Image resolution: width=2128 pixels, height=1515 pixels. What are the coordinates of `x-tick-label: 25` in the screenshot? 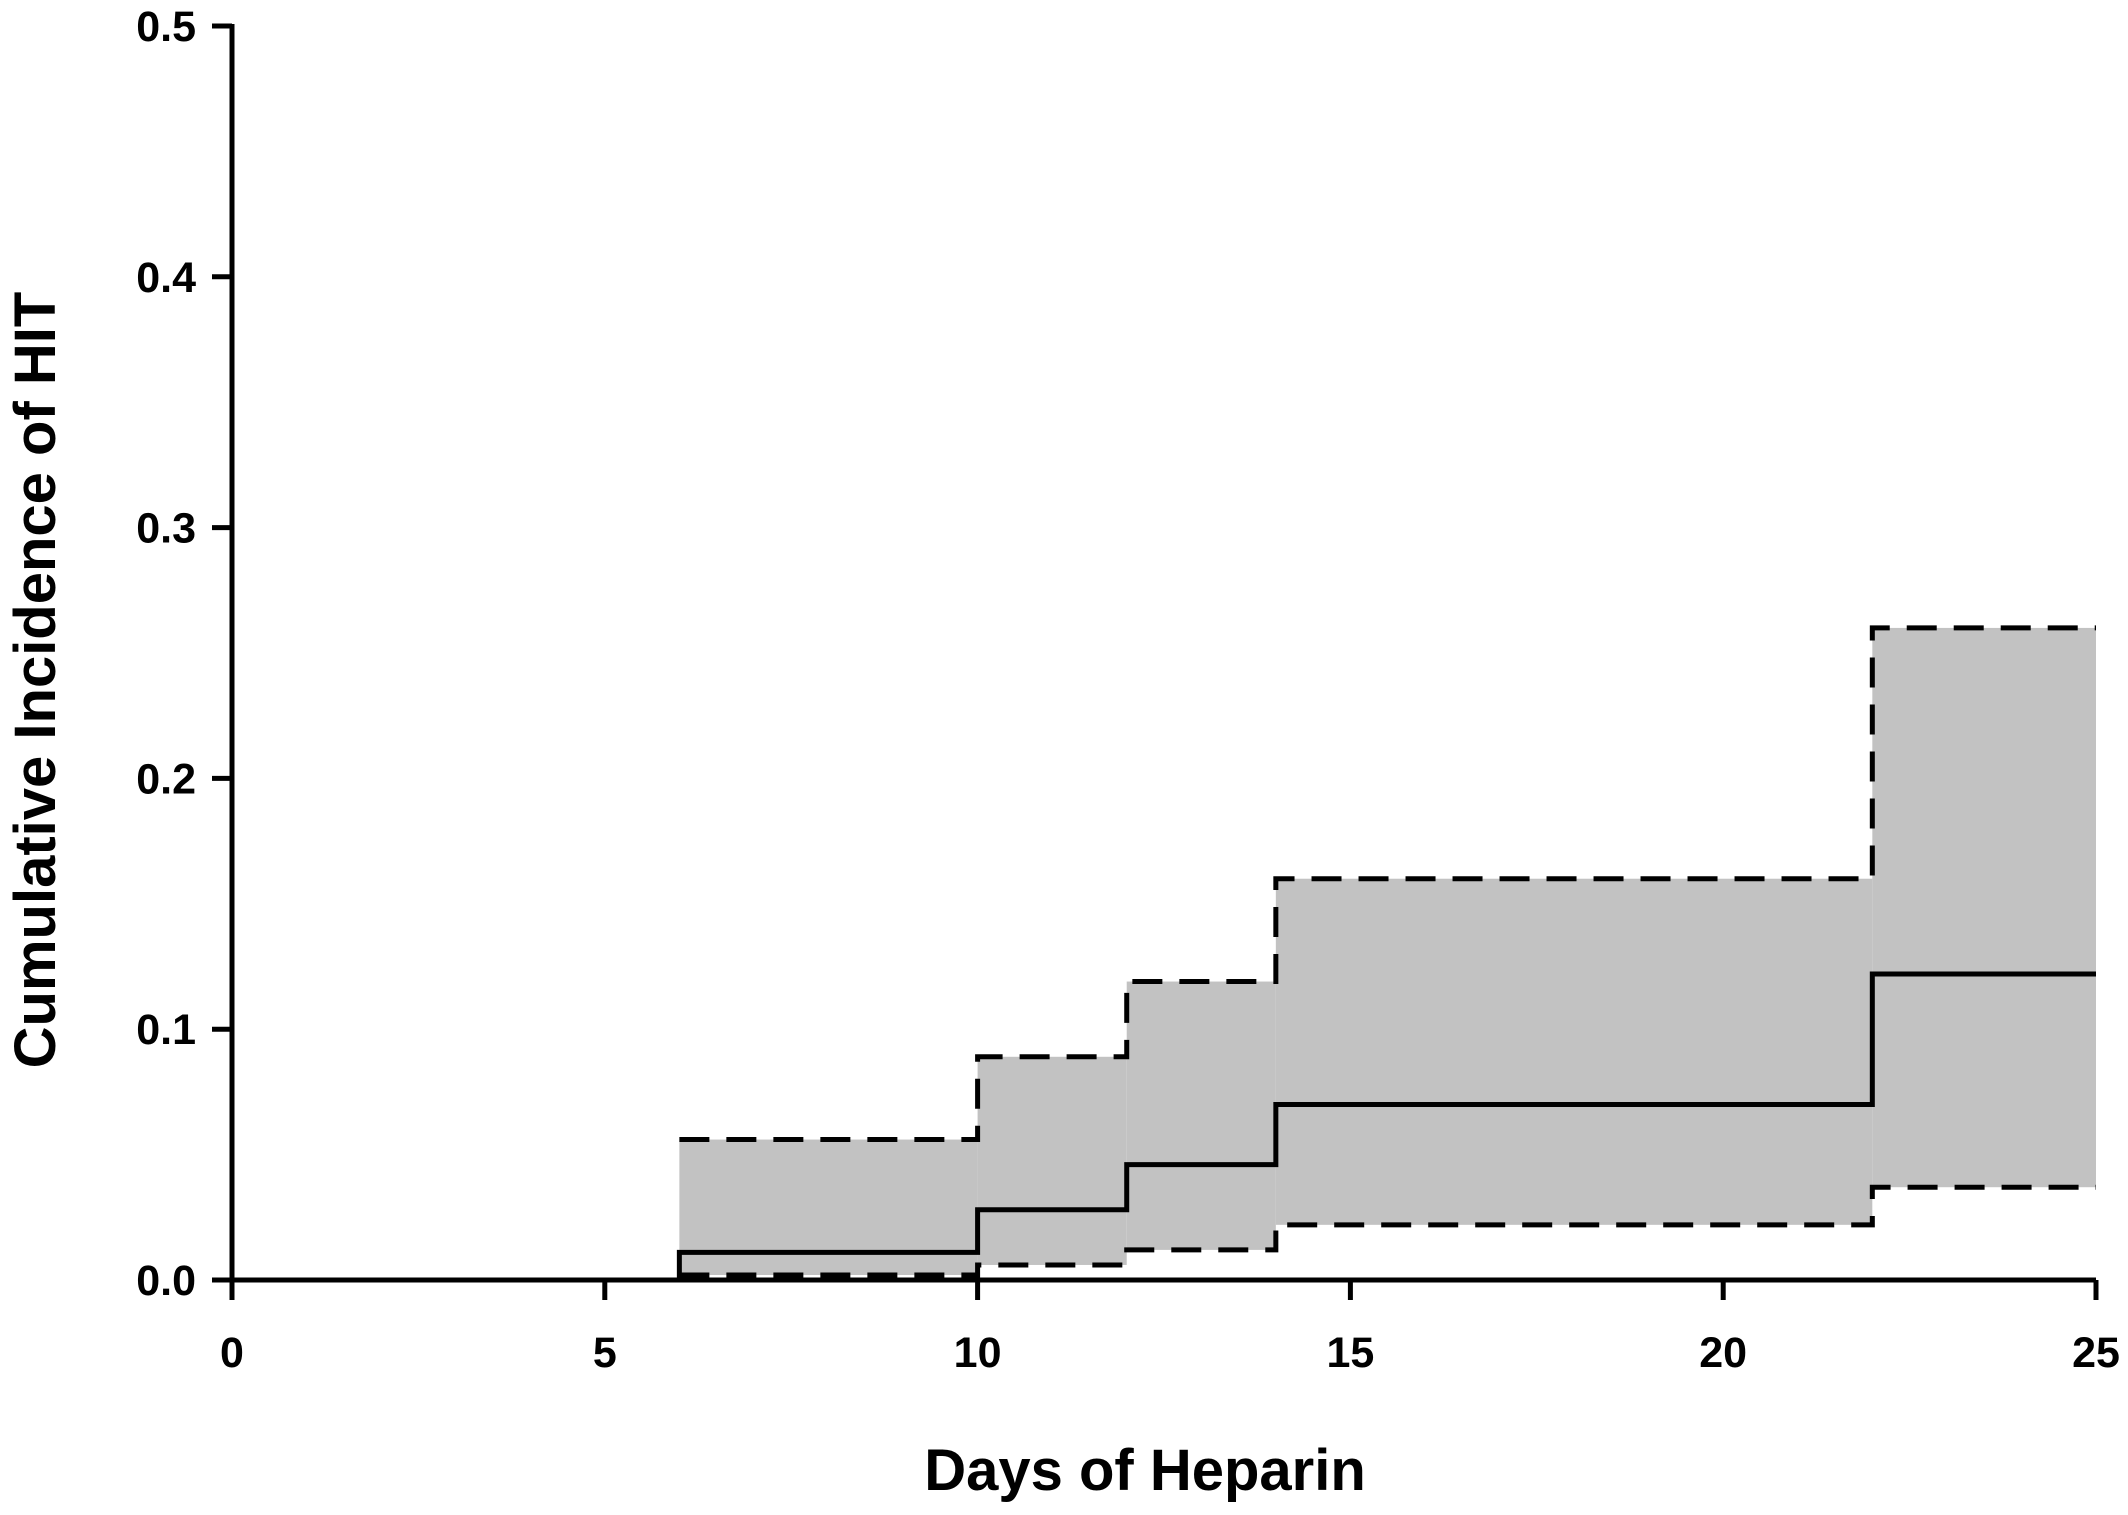 It's located at (2096, 1353).